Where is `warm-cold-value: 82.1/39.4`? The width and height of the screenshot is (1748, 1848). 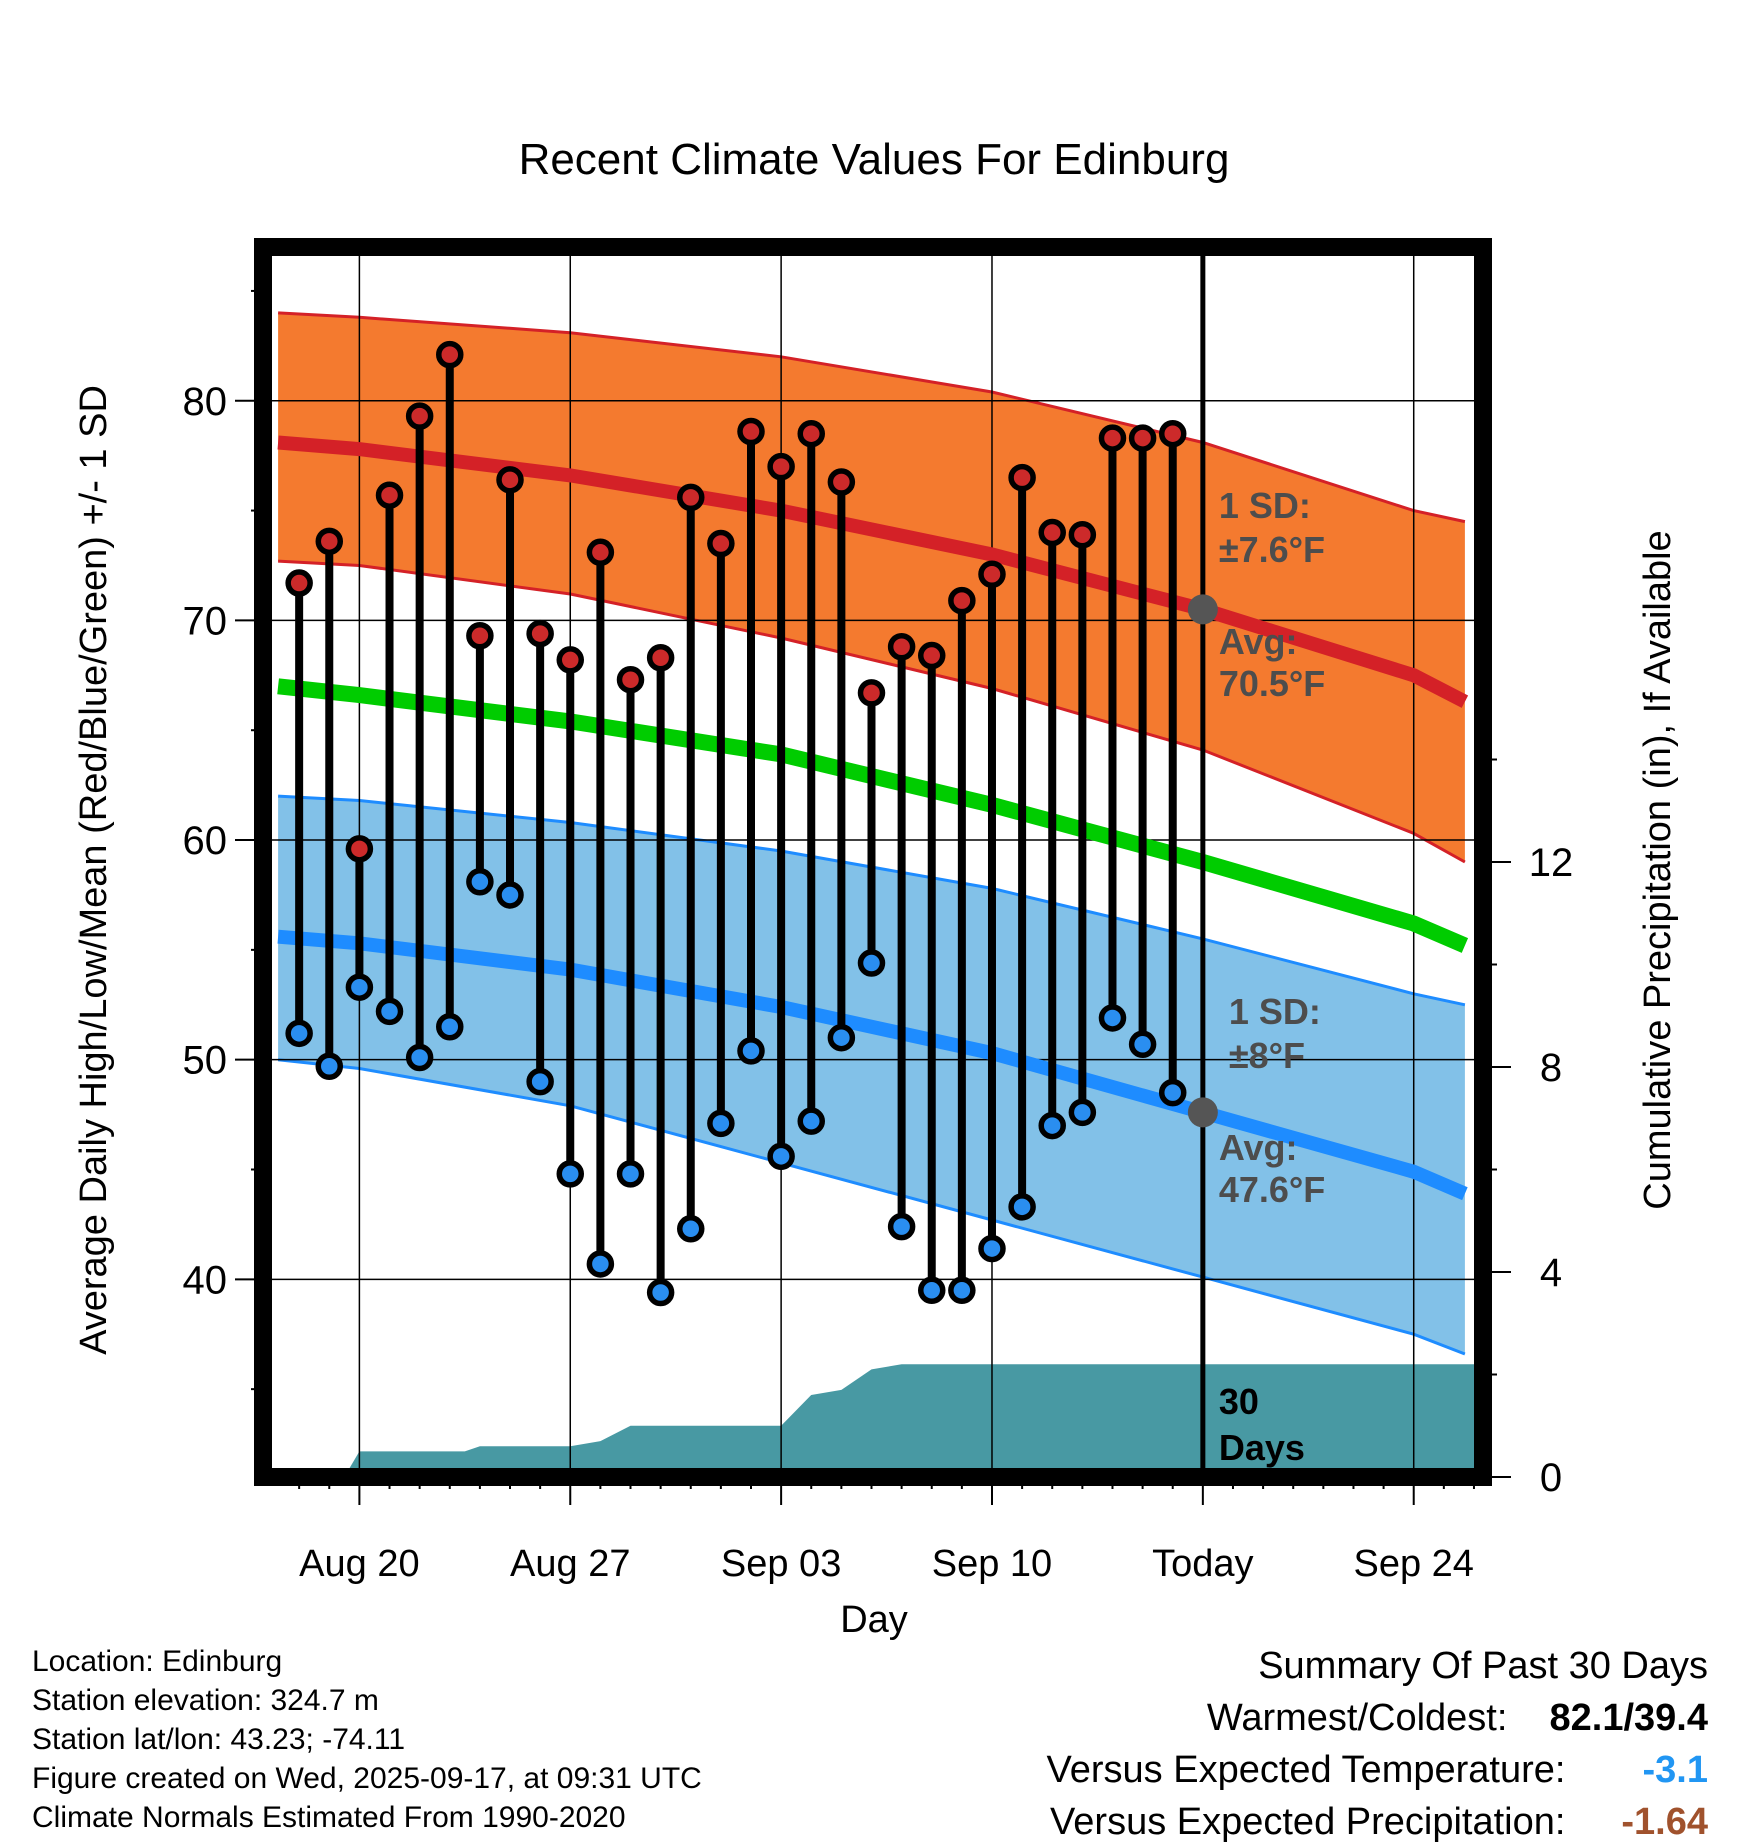
warm-cold-value: 82.1/39.4 is located at coordinates (1628, 1718).